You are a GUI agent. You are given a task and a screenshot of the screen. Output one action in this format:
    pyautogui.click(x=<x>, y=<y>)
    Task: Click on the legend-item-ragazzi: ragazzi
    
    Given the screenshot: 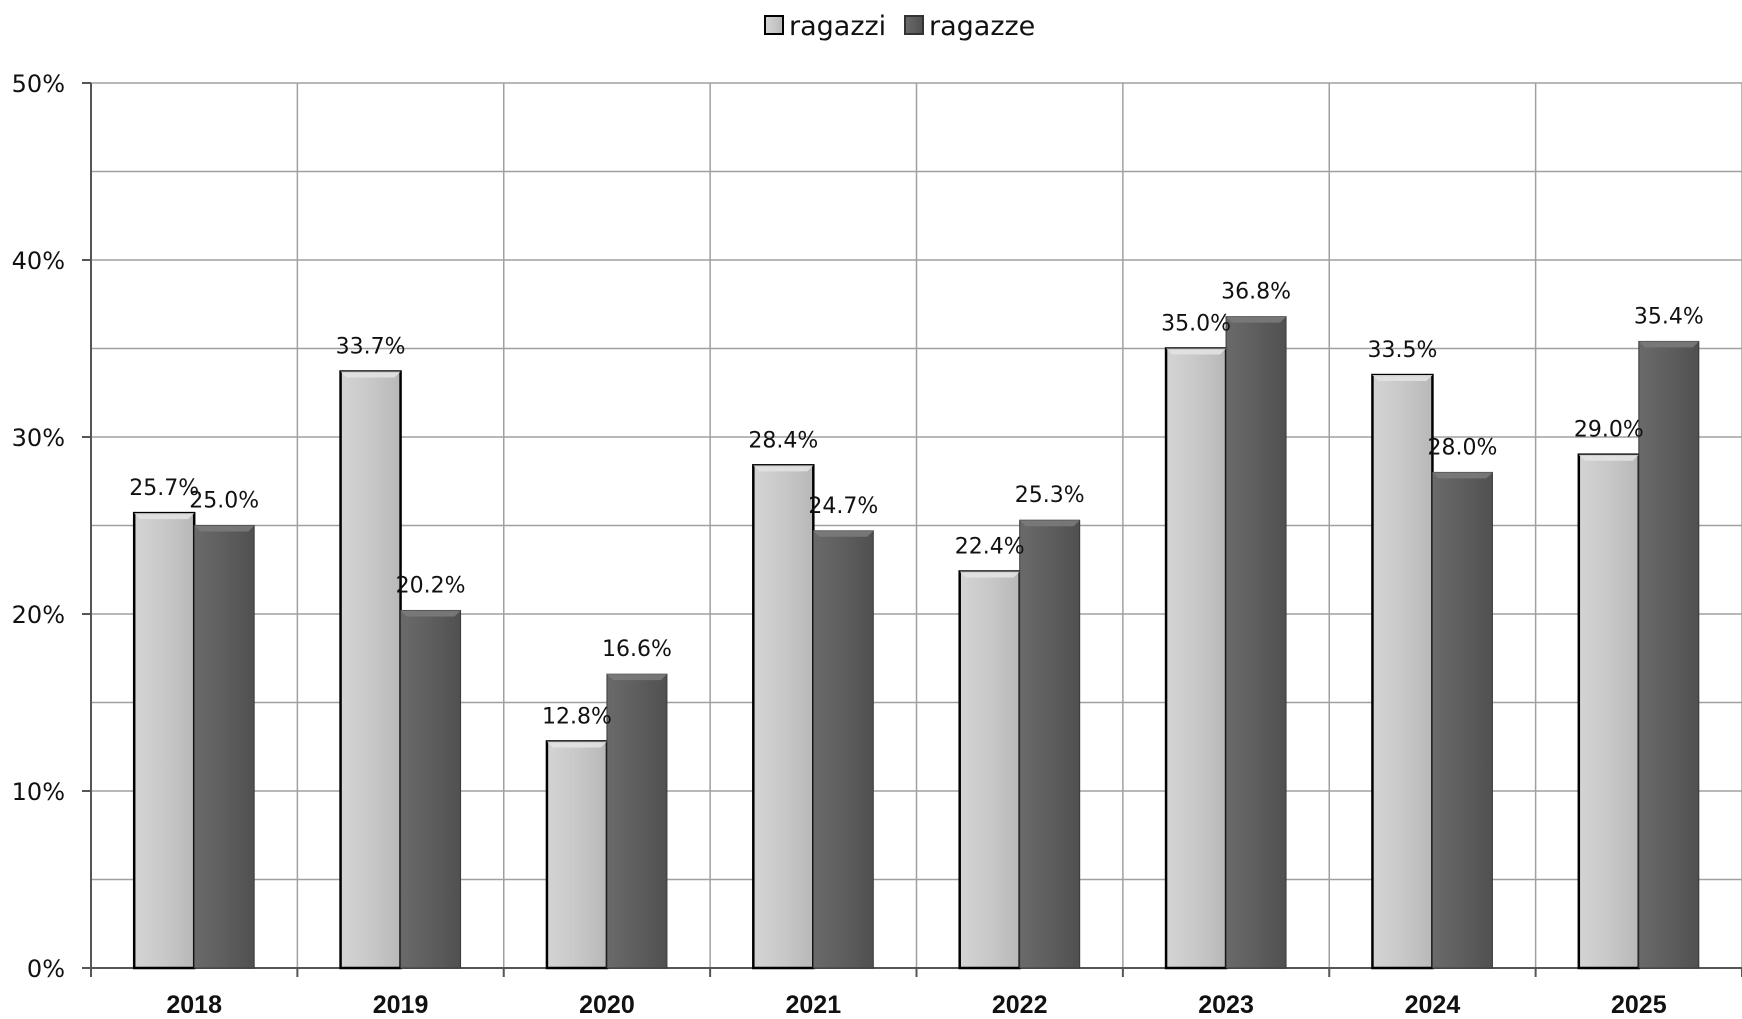 What is the action you would take?
    pyautogui.click(x=825, y=26)
    